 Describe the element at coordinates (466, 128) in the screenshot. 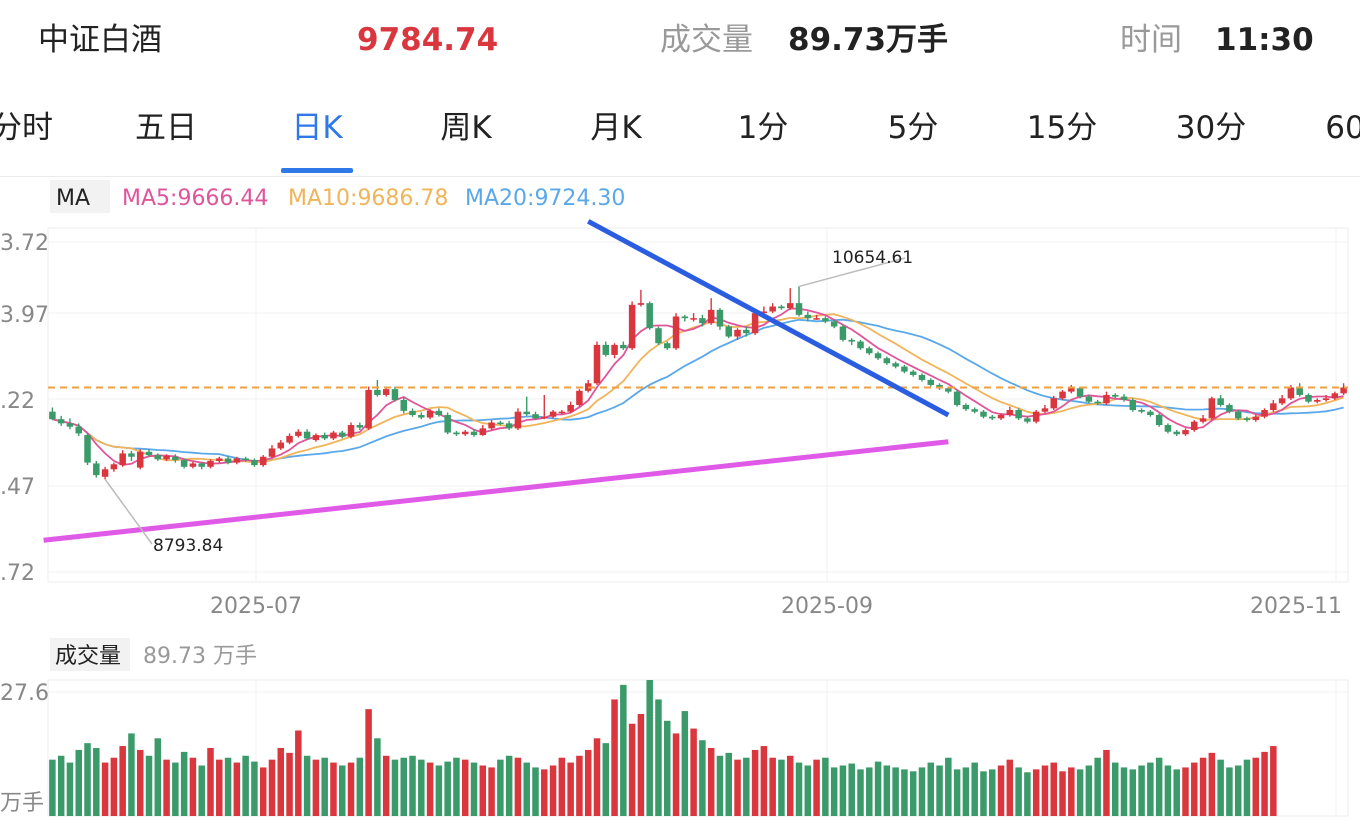

I see `tab-weekly-k: 周K` at that location.